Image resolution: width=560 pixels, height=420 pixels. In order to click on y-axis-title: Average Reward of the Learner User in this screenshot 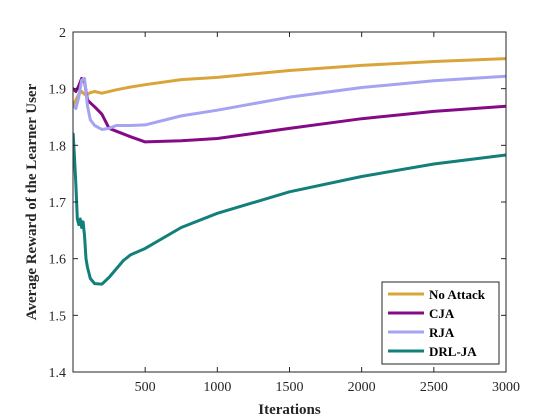, I will do `click(32, 201)`.